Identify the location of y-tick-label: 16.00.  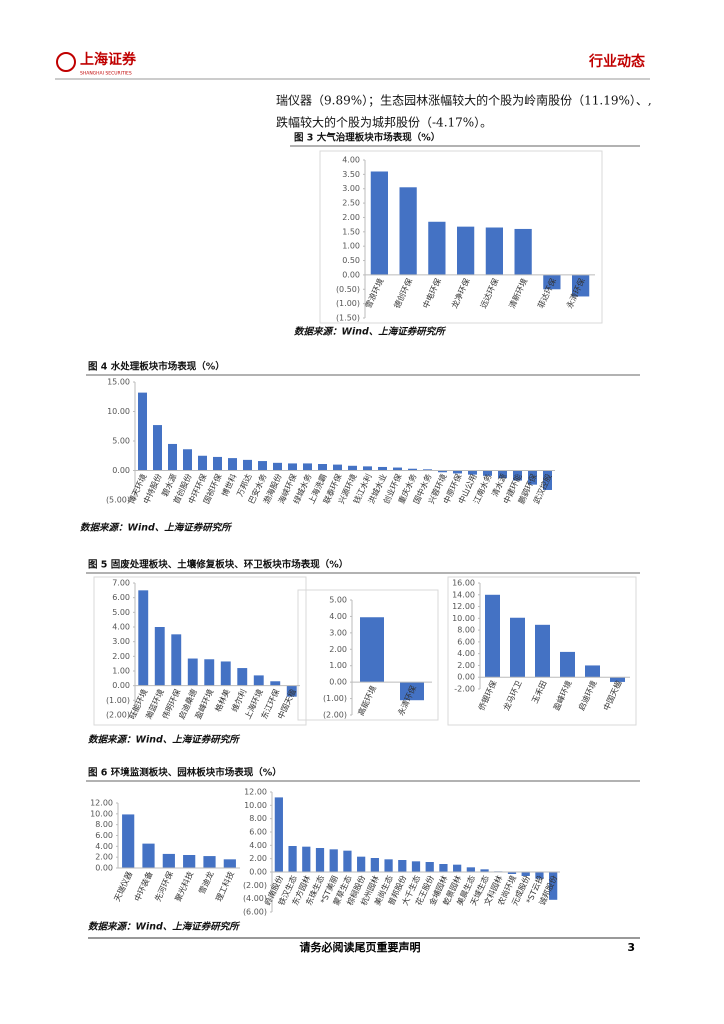
(463, 583).